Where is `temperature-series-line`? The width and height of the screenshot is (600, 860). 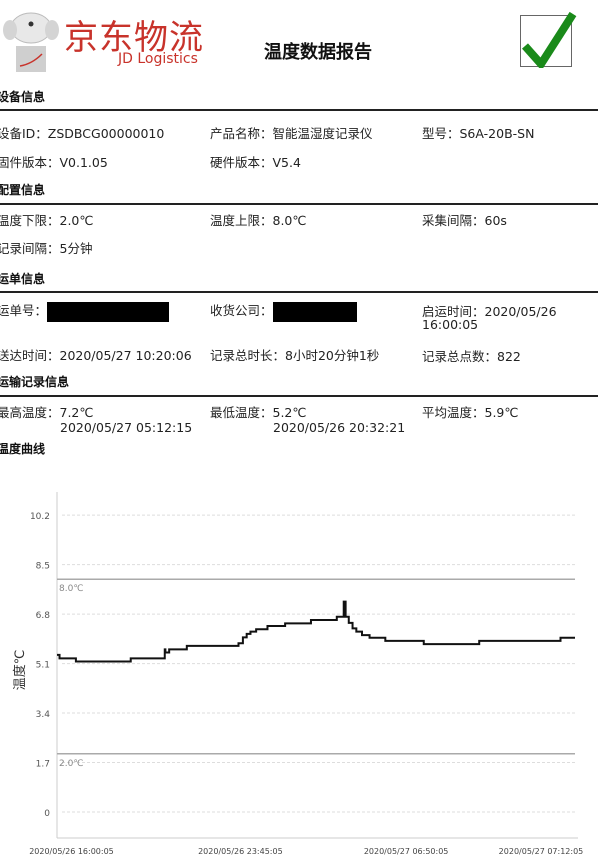
temperature-series-line is located at coordinates (316, 631).